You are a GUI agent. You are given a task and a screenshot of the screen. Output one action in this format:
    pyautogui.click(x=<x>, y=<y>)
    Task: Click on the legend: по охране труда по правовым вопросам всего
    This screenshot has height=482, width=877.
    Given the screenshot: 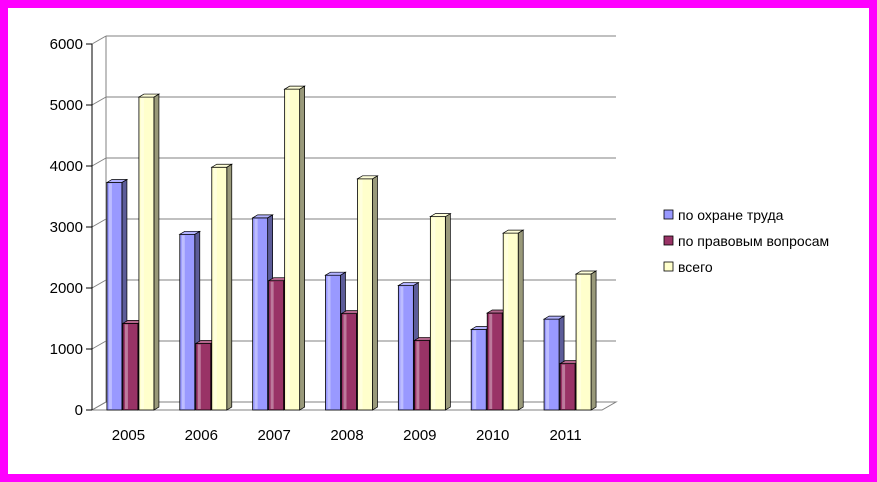 What is the action you would take?
    pyautogui.click(x=746, y=241)
    